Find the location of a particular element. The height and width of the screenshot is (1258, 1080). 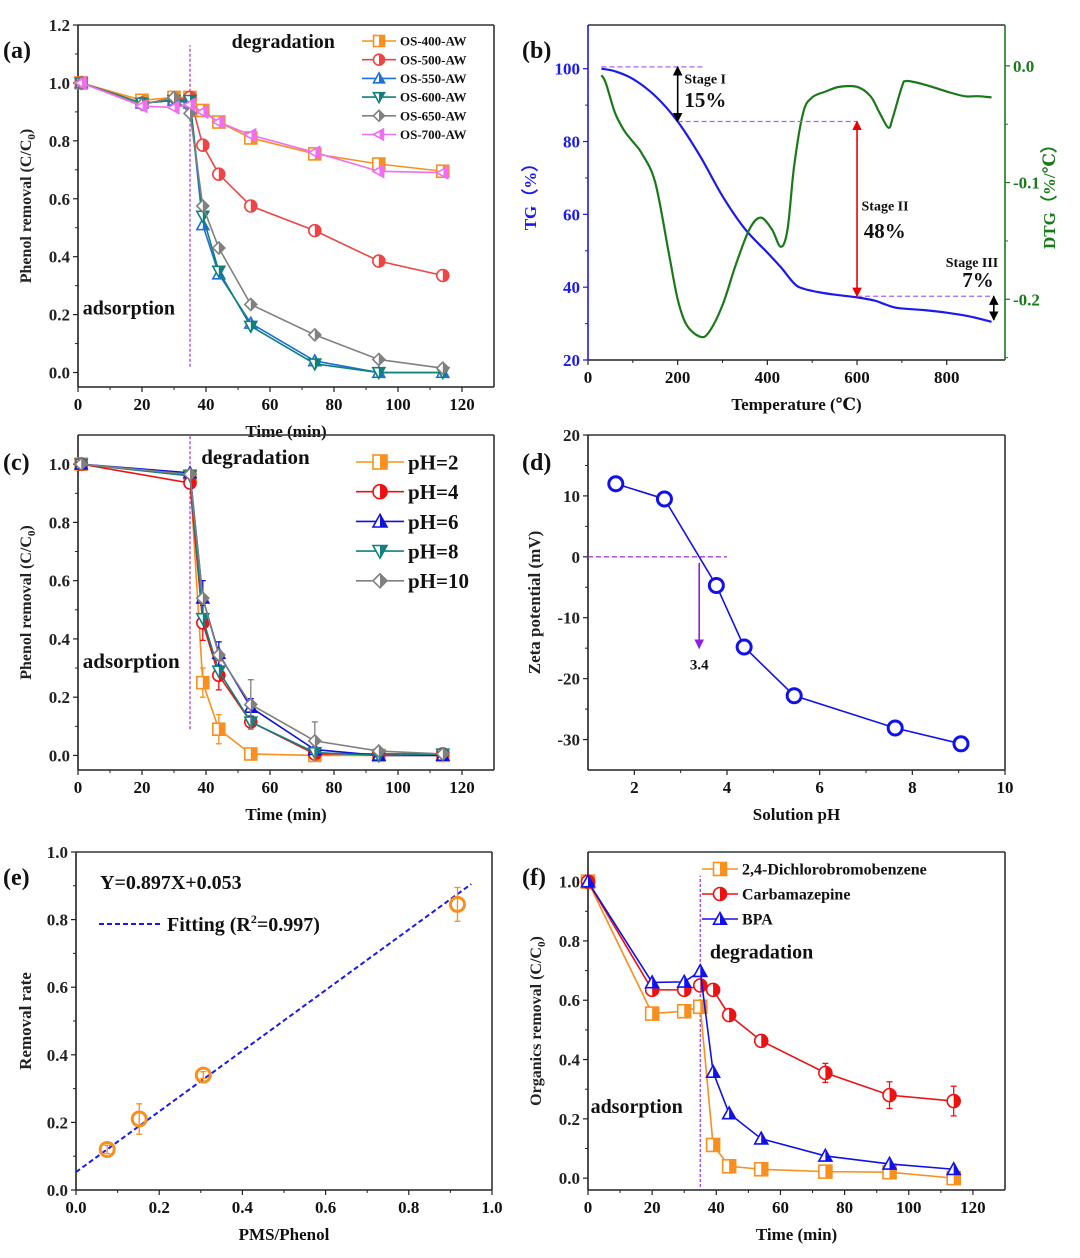

x-tick-label: 100 is located at coordinates (398, 404).